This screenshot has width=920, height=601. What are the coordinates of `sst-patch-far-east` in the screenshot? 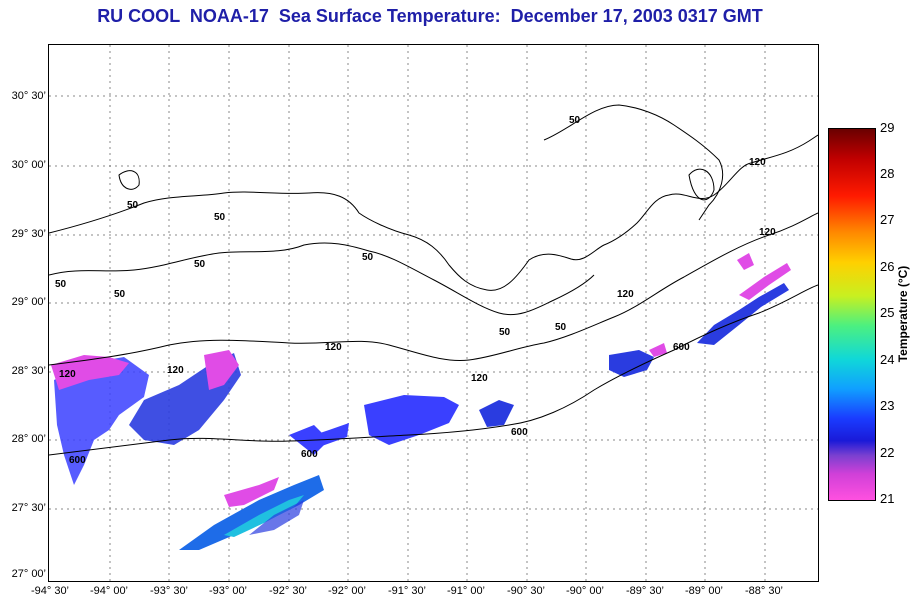 It's located at (743, 314).